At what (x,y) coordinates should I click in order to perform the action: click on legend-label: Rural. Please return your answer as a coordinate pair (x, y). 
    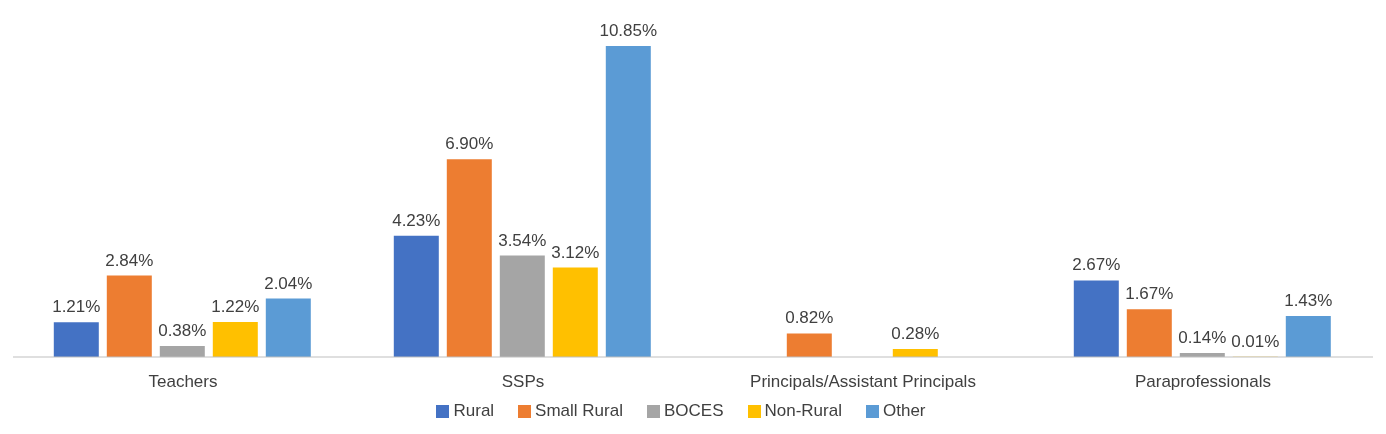
    Looking at the image, I should click on (474, 410).